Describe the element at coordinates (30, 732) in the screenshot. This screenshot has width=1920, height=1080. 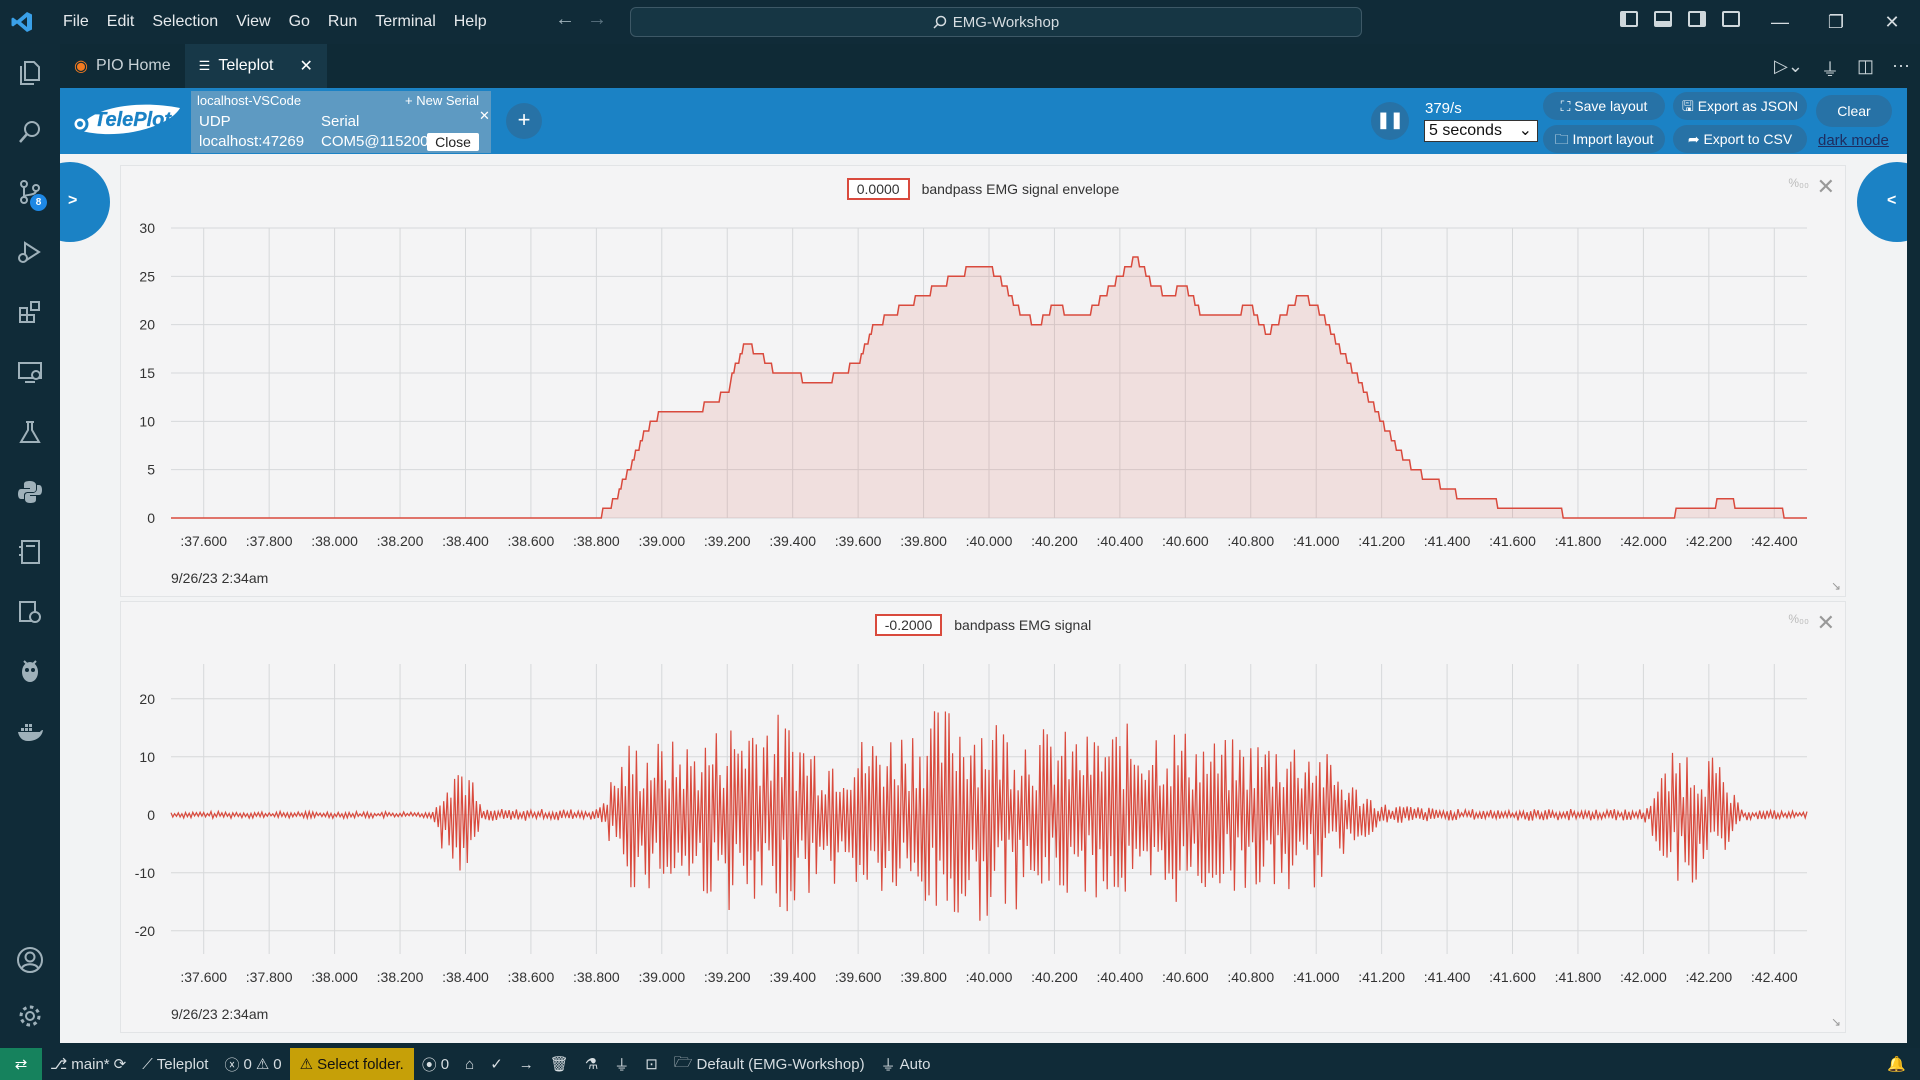
I see `docker-icon` at that location.